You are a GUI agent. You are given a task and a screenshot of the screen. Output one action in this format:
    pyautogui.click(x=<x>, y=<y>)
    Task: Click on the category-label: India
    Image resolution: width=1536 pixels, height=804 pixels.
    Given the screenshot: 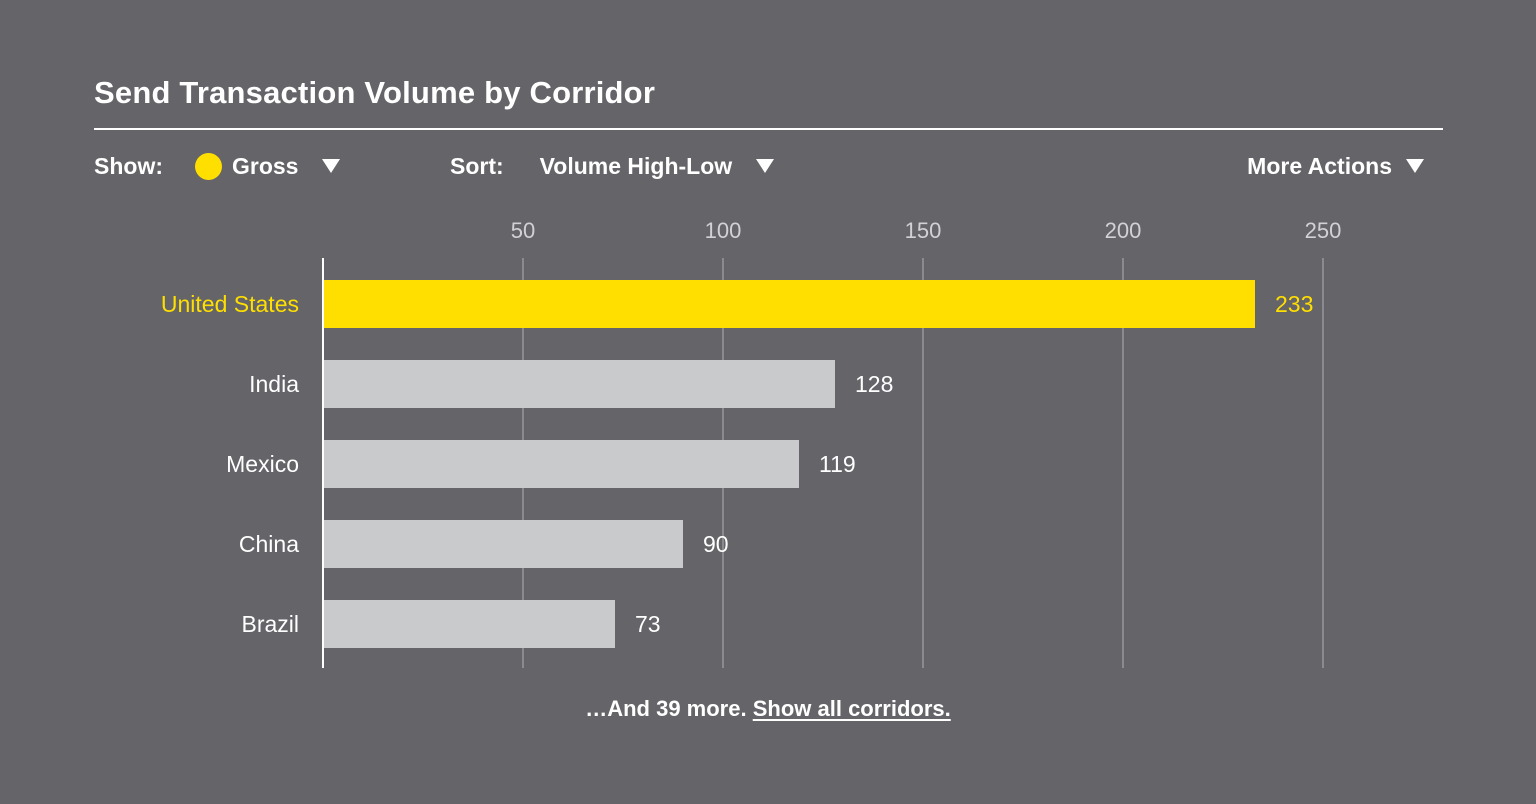 What is the action you would take?
    pyautogui.click(x=274, y=384)
    